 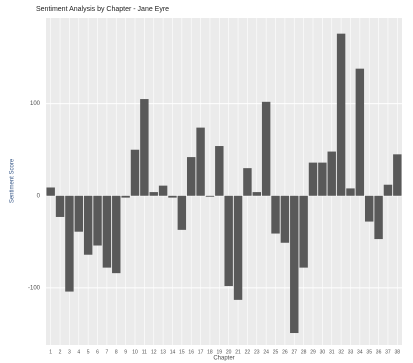 What do you see at coordinates (379, 352) in the screenshot?
I see `x-tick-label: 36` at bounding box center [379, 352].